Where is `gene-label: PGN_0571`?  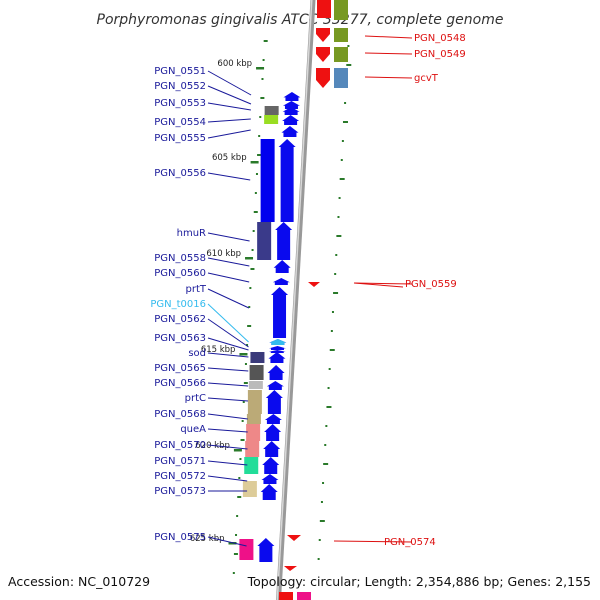
gene-label: PGN_0571 is located at coordinates (180, 461).